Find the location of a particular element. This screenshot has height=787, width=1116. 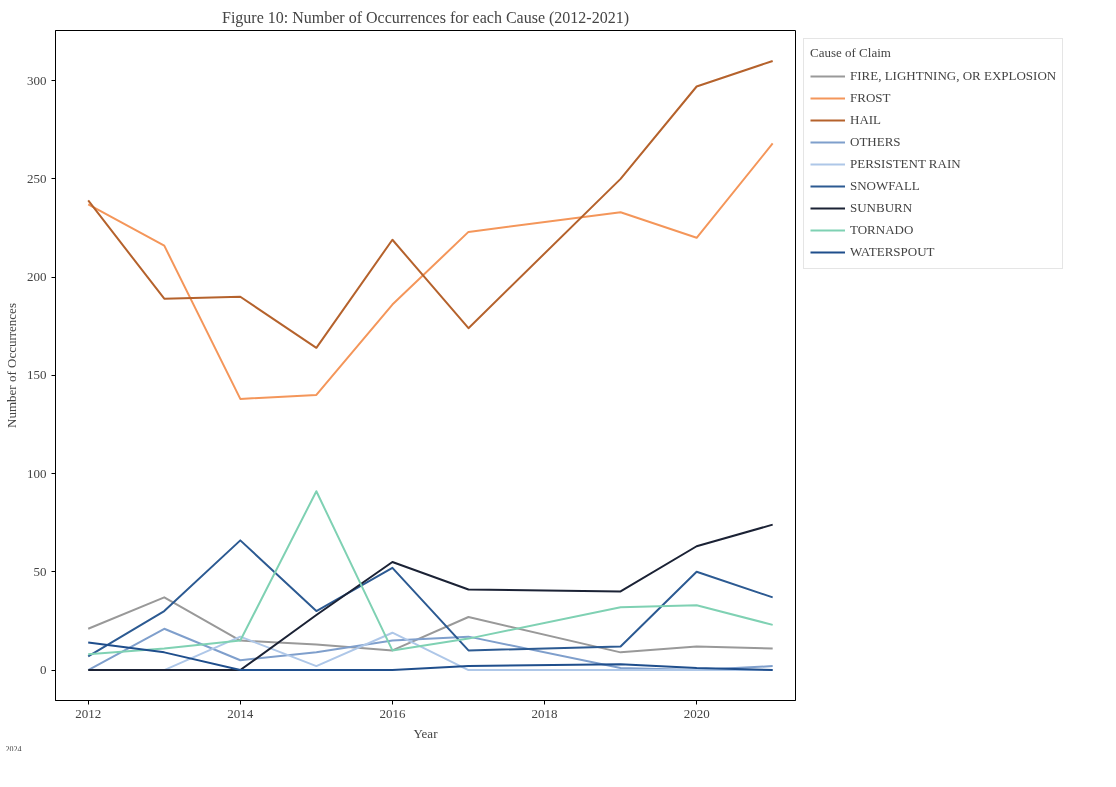

x-axis-title: Year is located at coordinates (426, 733).